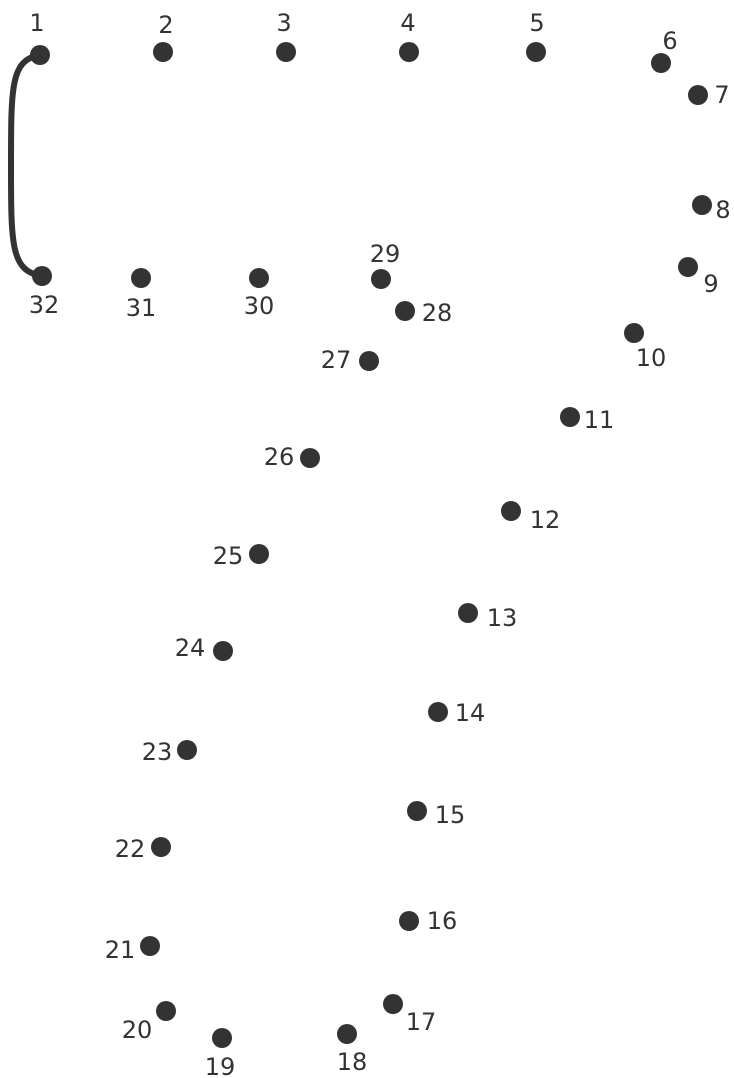 The image size is (734, 1078). I want to click on connecting-lines, so click(26, 165).